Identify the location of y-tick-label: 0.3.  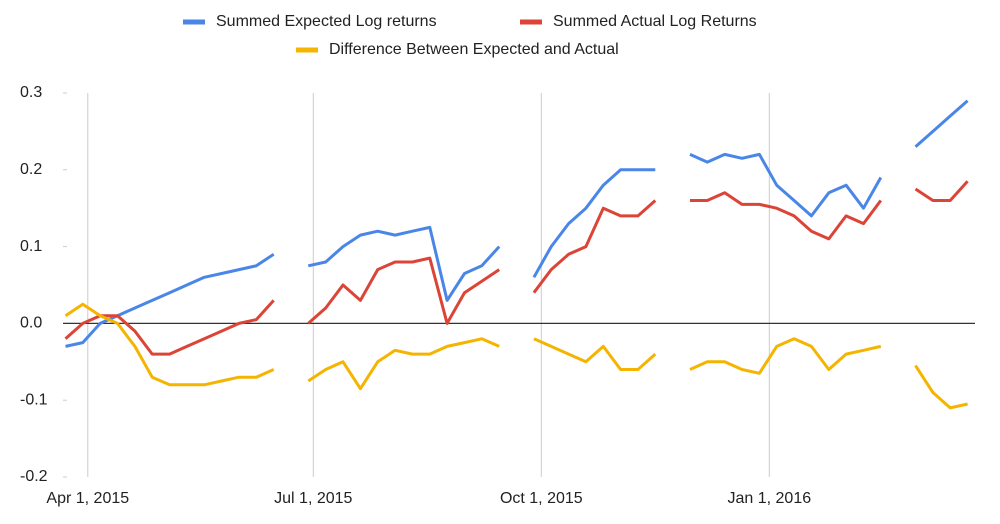
(31, 92).